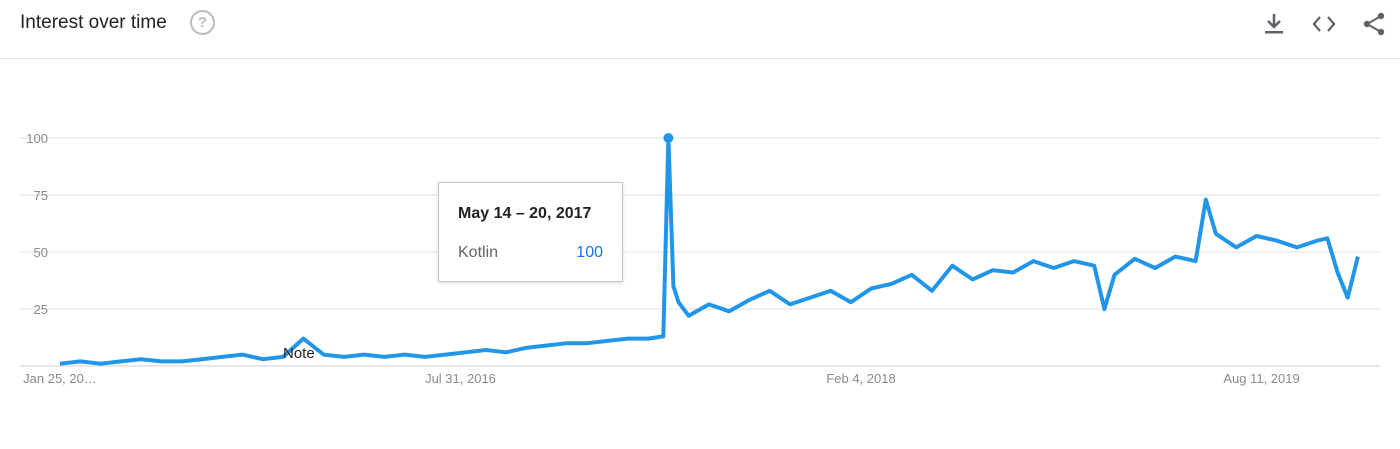 This screenshot has width=1400, height=449. I want to click on y-tick-label: 25, so click(41, 309).